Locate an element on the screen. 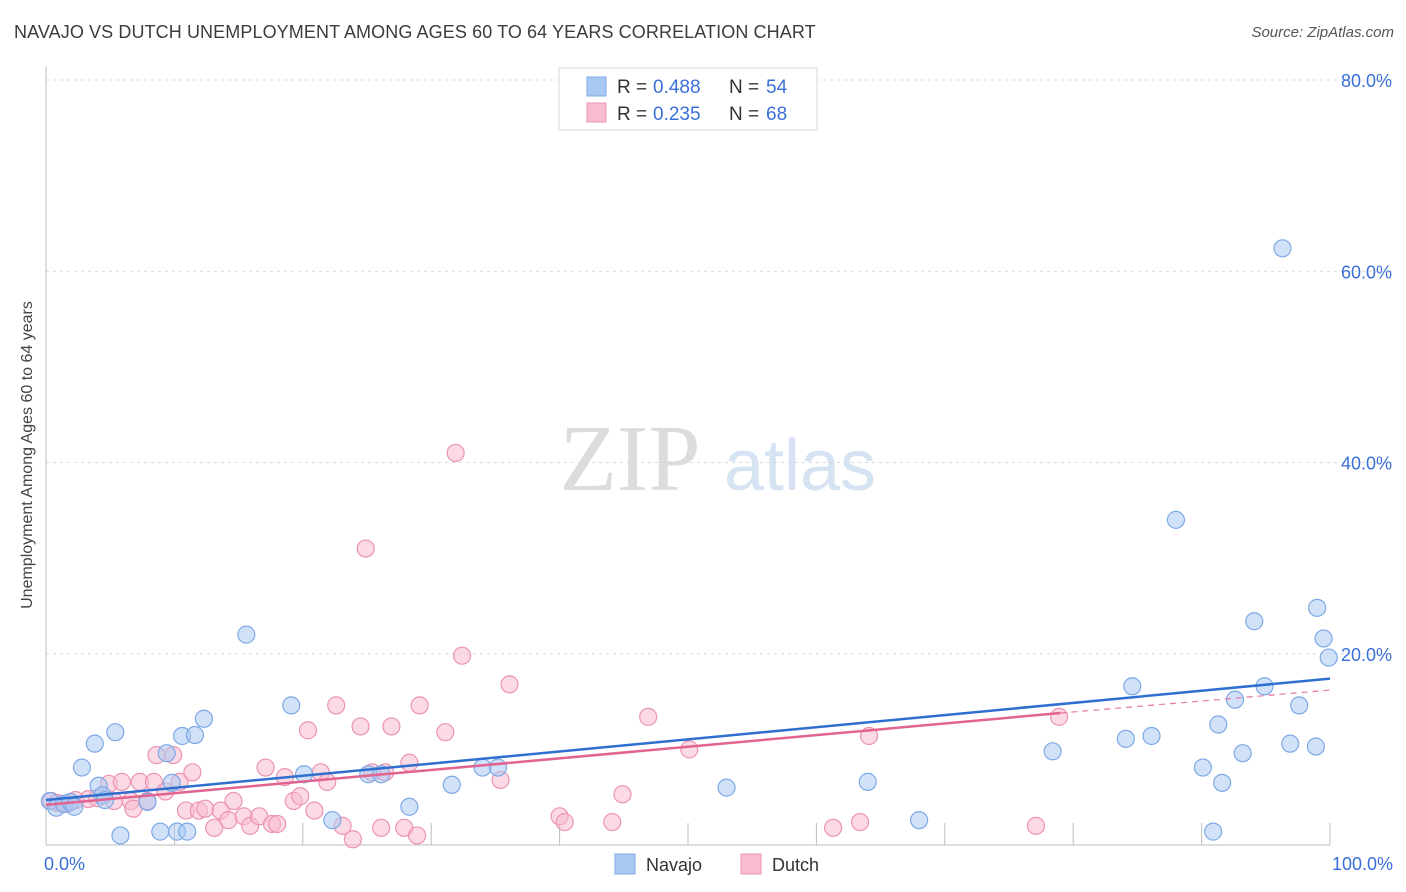 This screenshot has width=1406, height=892. dutch-r-label: R = is located at coordinates (632, 114).